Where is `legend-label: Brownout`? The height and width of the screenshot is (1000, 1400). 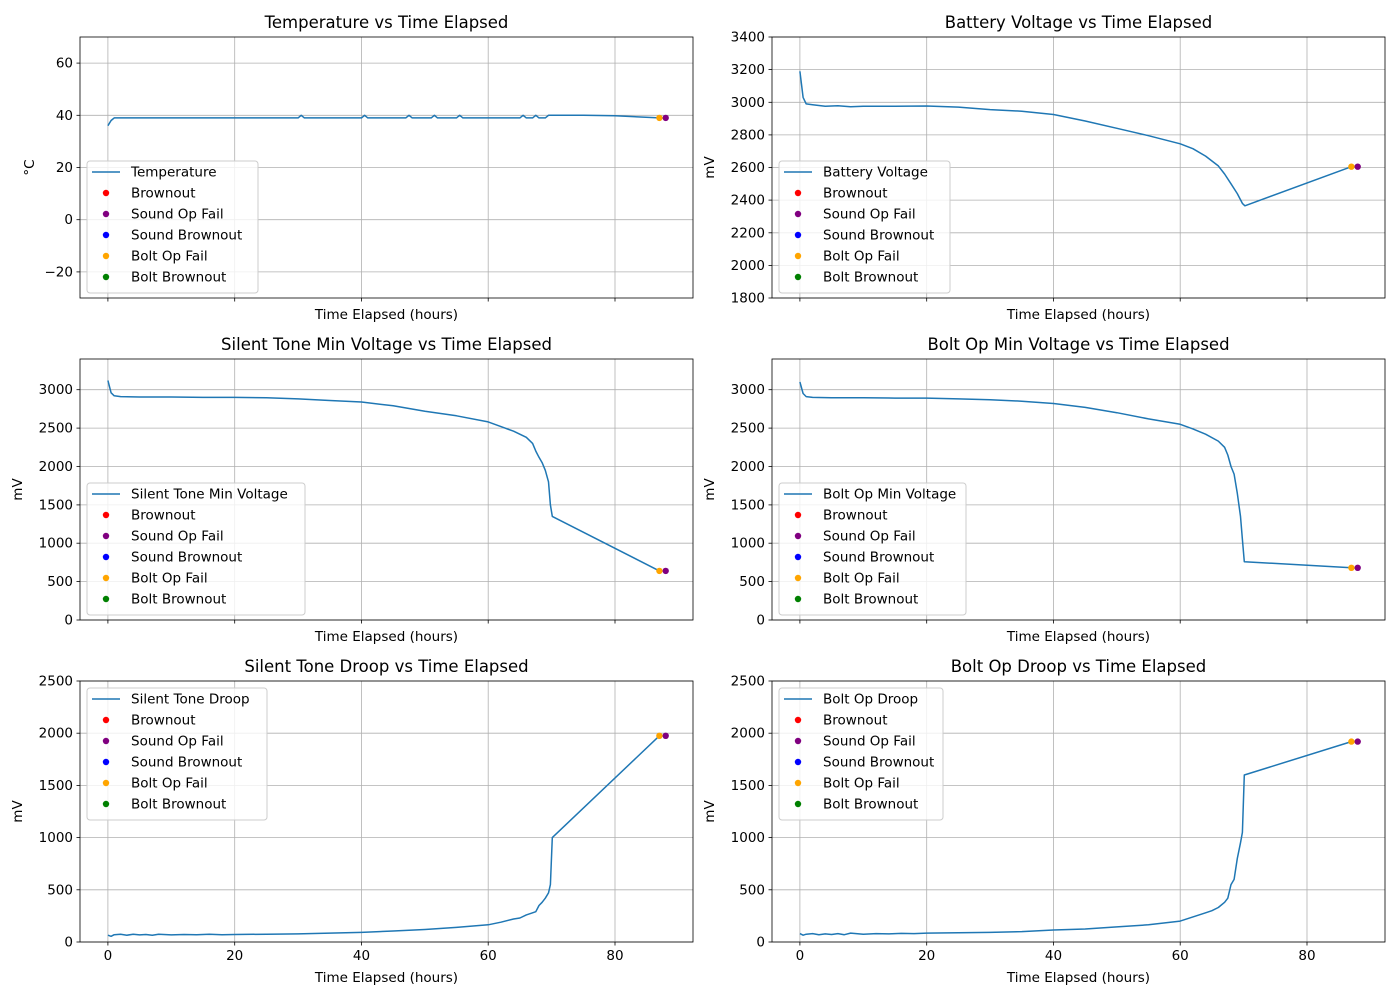
legend-label: Brownout is located at coordinates (855, 516).